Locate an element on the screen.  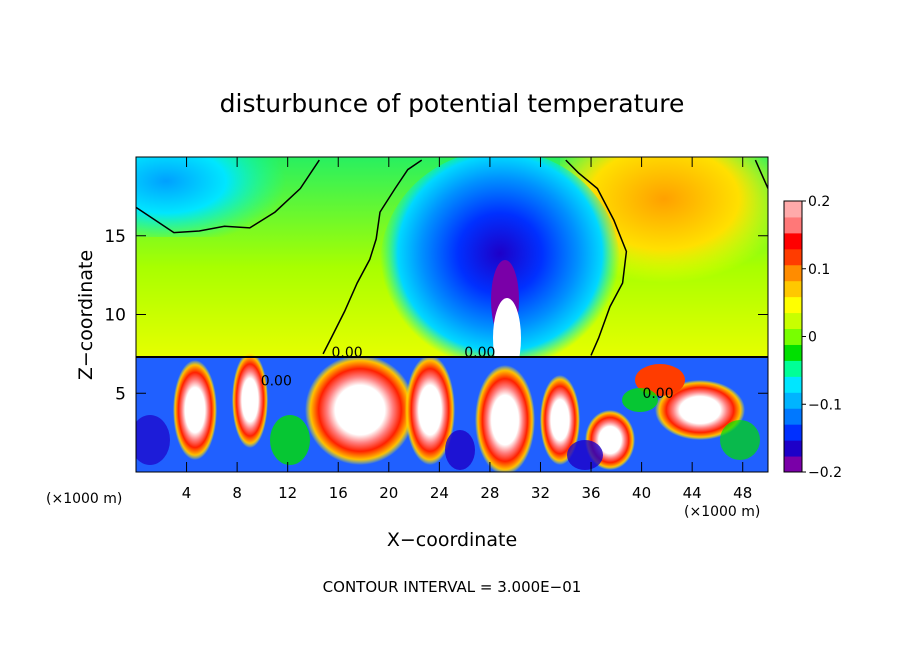
x-tick-label-16: 16 is located at coordinates (338, 493).